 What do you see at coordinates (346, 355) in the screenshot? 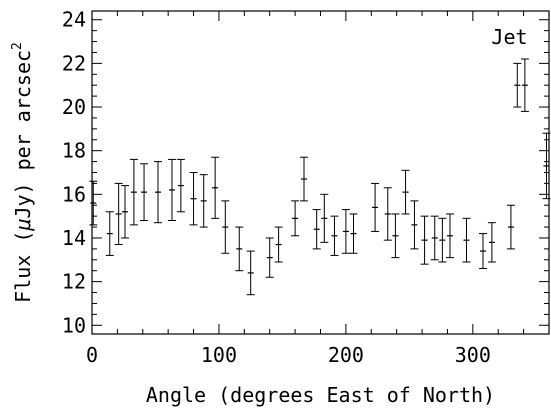
I see `x-tick-label: 200` at bounding box center [346, 355].